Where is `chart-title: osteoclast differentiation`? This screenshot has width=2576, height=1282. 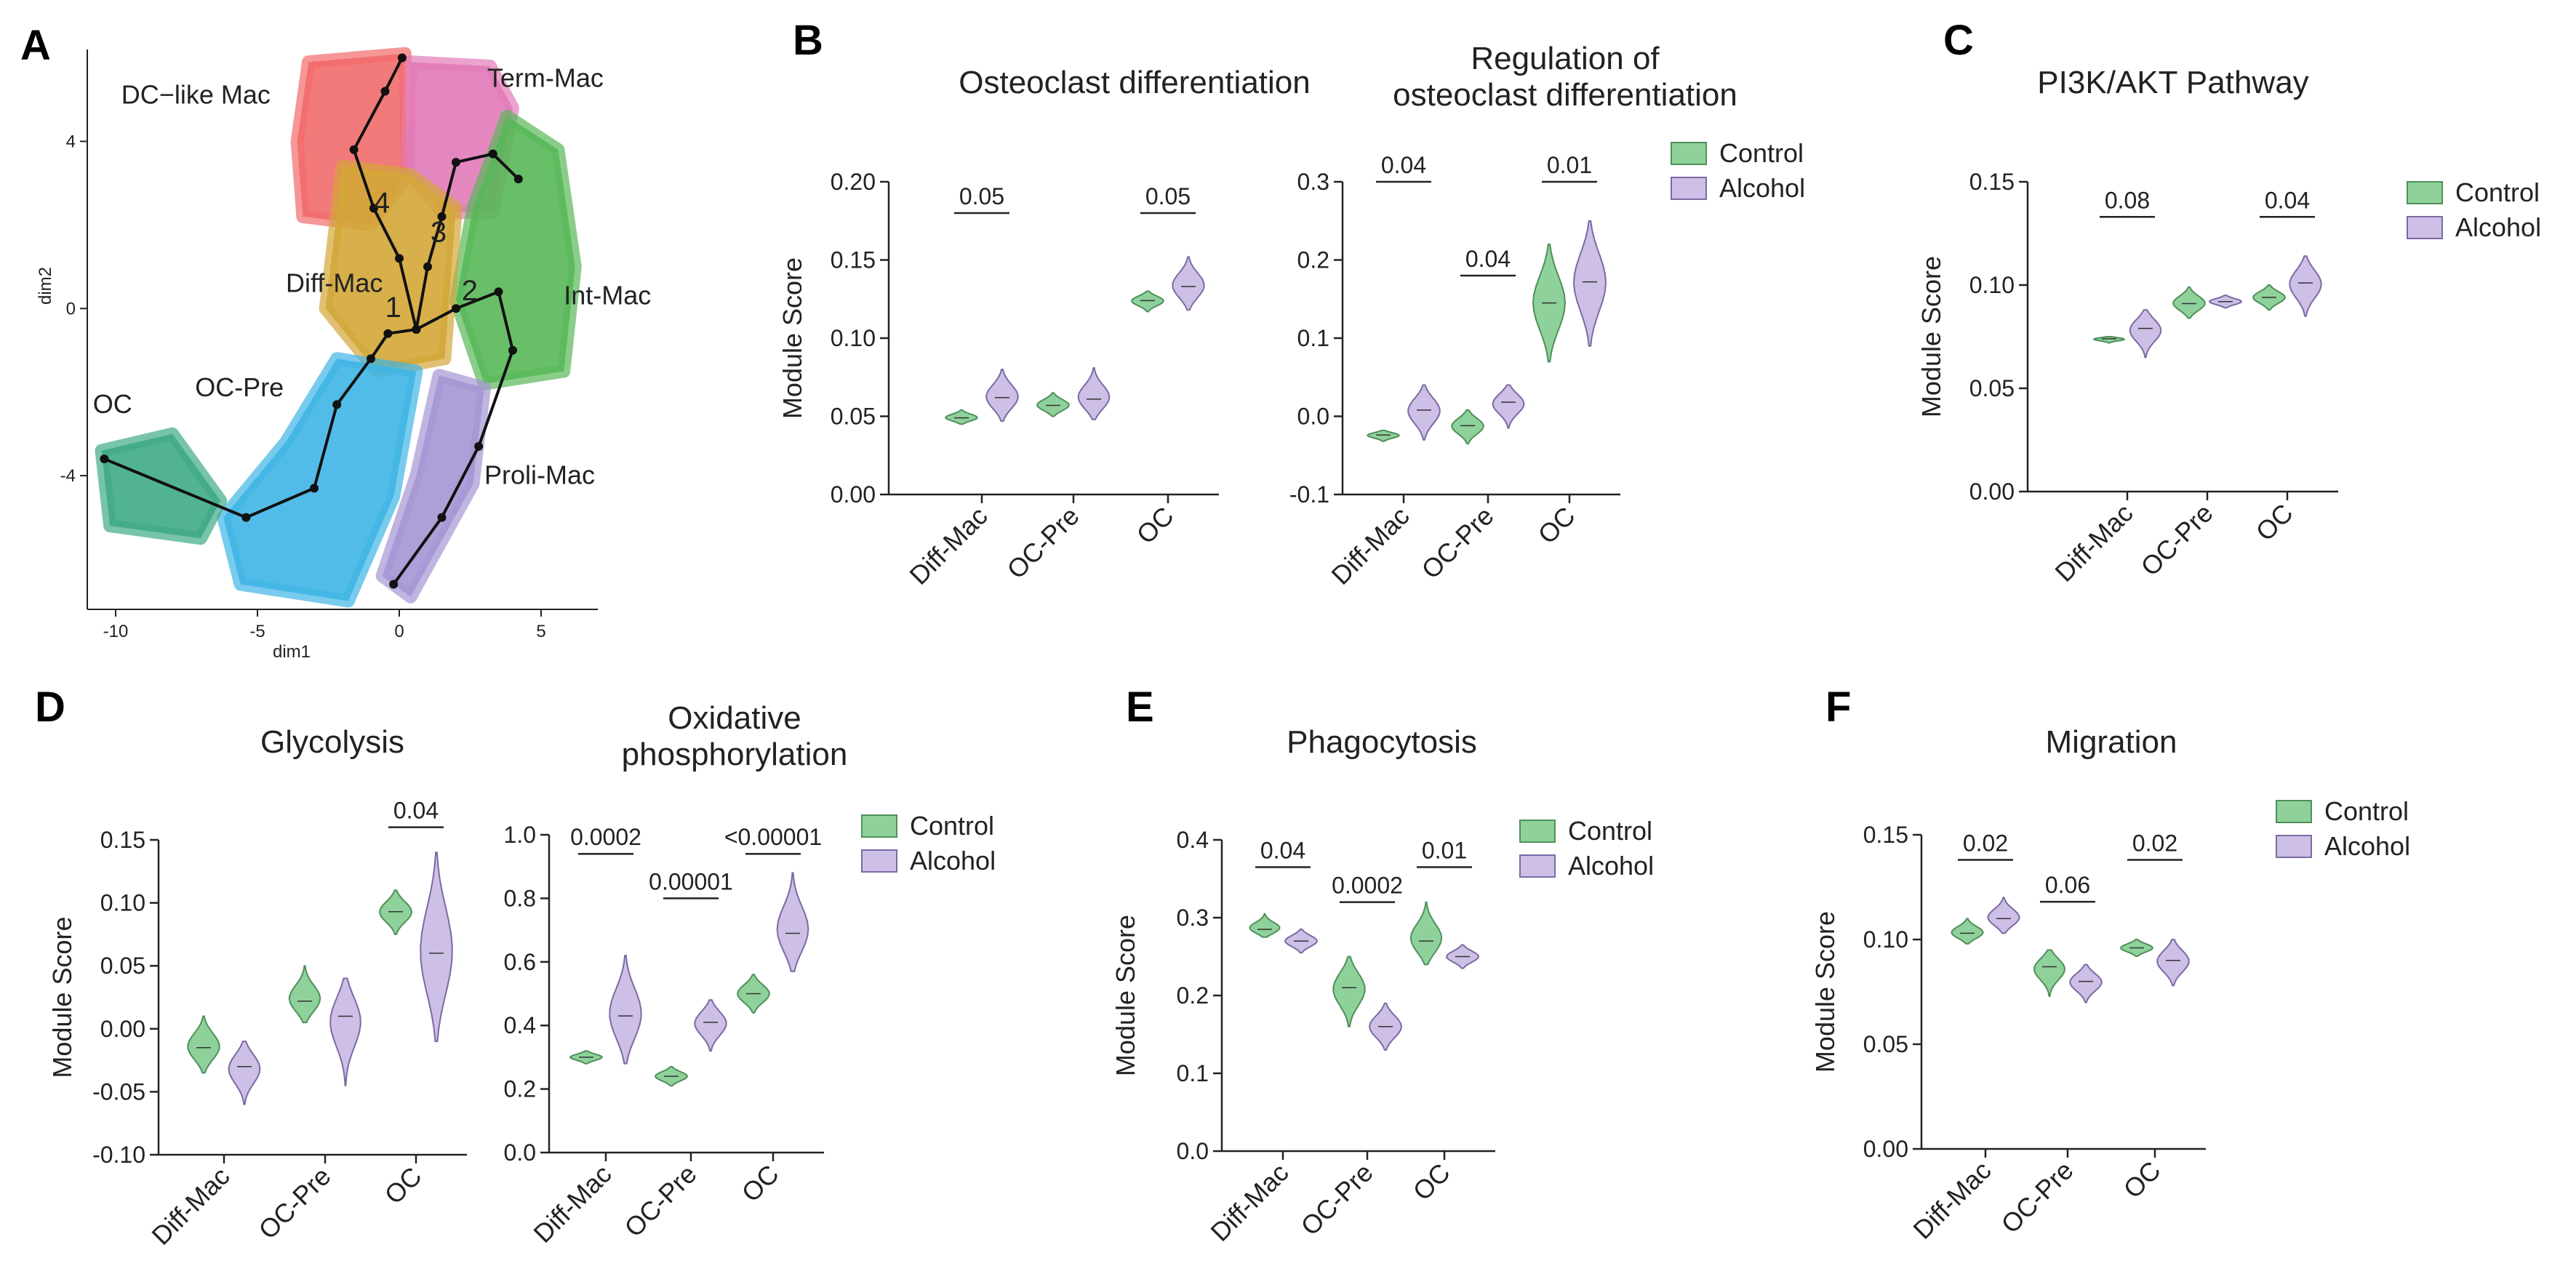
chart-title: osteoclast differentiation is located at coordinates (1565, 95).